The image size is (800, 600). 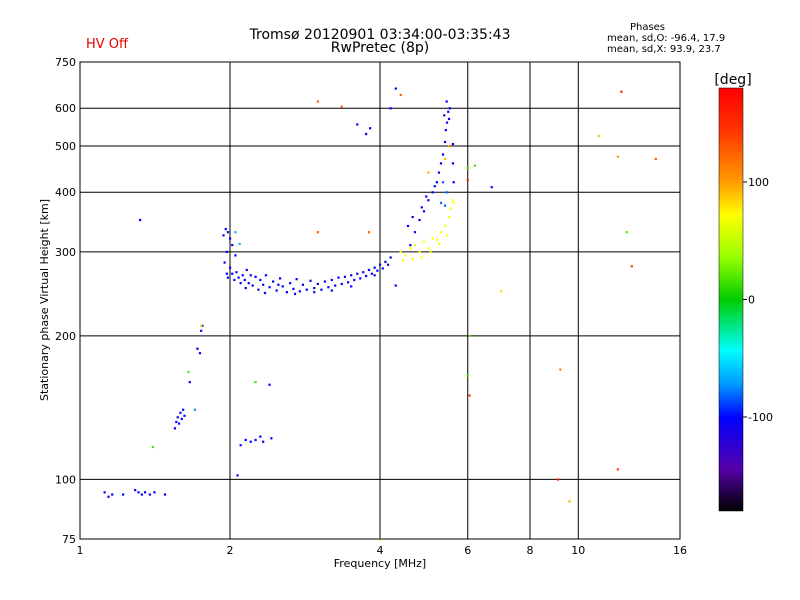 What do you see at coordinates (65, 301) in the screenshot?
I see `y-axis-ticks: 75 100 200 300 400 500 600 750` at bounding box center [65, 301].